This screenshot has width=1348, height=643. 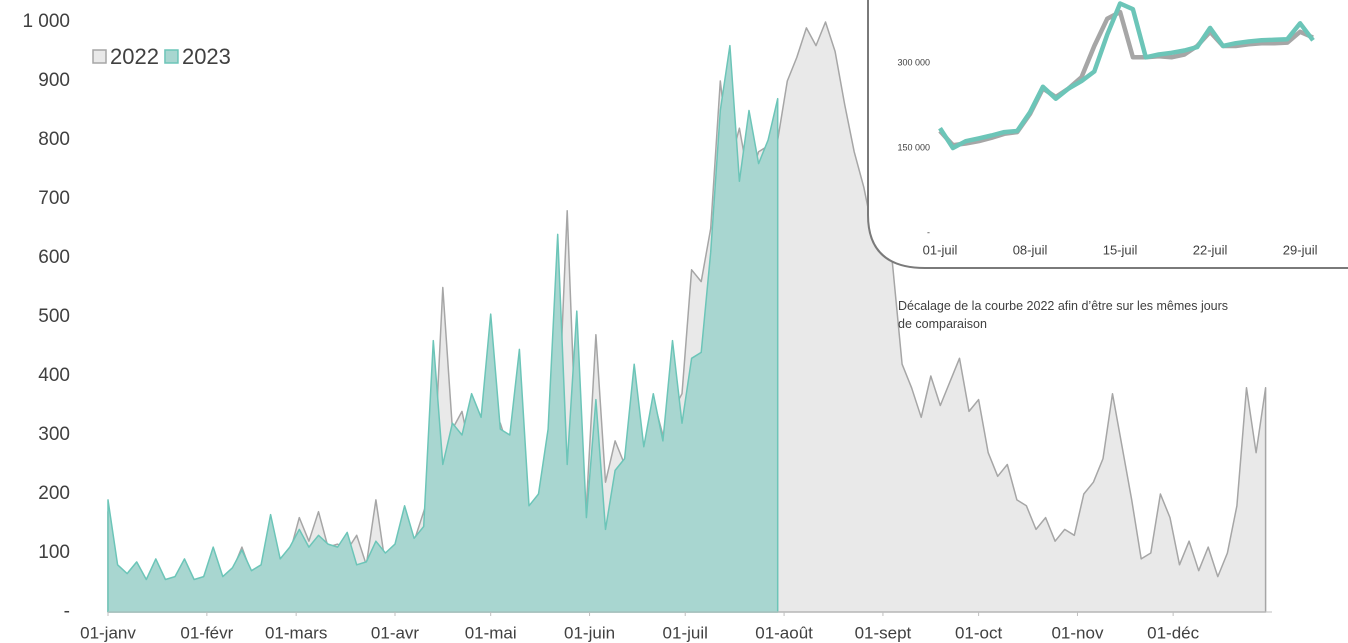 I want to click on x-tick-label: 01-juin, so click(x=589, y=632).